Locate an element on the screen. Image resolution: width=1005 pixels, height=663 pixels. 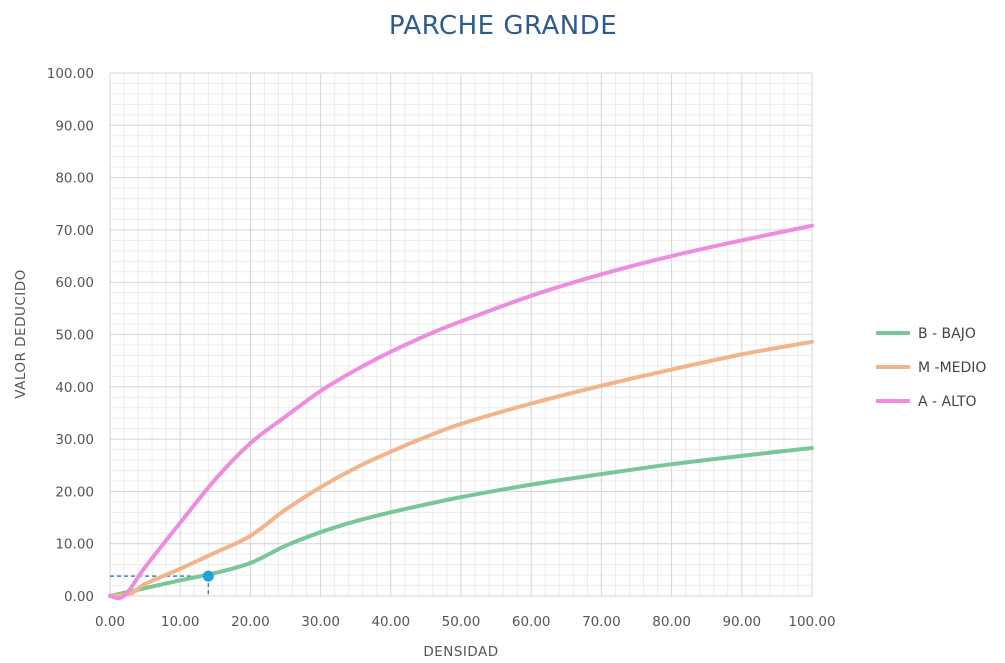
y-tick-label: 30.00 is located at coordinates (74, 440).